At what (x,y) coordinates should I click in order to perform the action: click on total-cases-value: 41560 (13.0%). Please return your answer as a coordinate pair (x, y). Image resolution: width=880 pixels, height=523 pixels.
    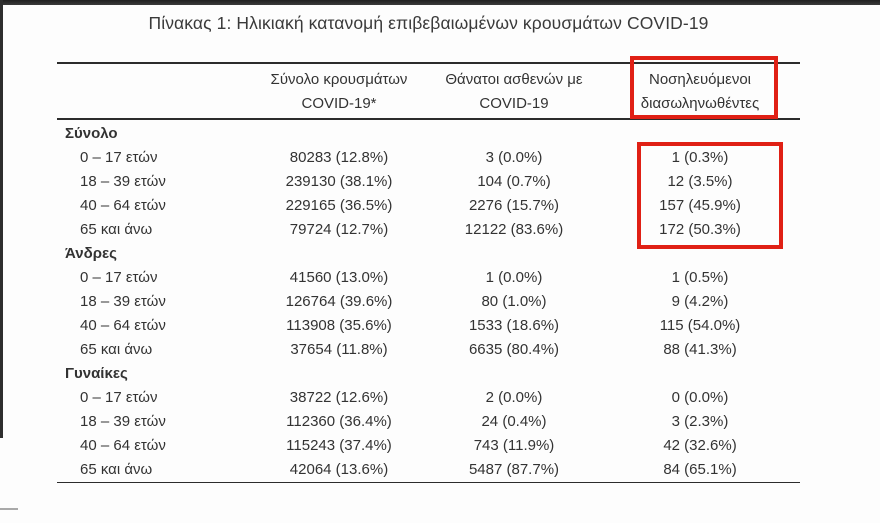
    Looking at the image, I should click on (339, 277).